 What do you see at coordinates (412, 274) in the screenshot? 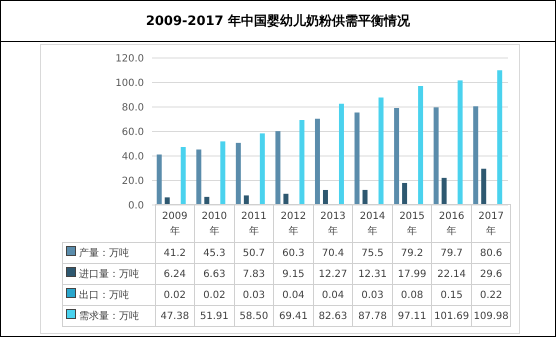
I see `data-label: 17.99` at bounding box center [412, 274].